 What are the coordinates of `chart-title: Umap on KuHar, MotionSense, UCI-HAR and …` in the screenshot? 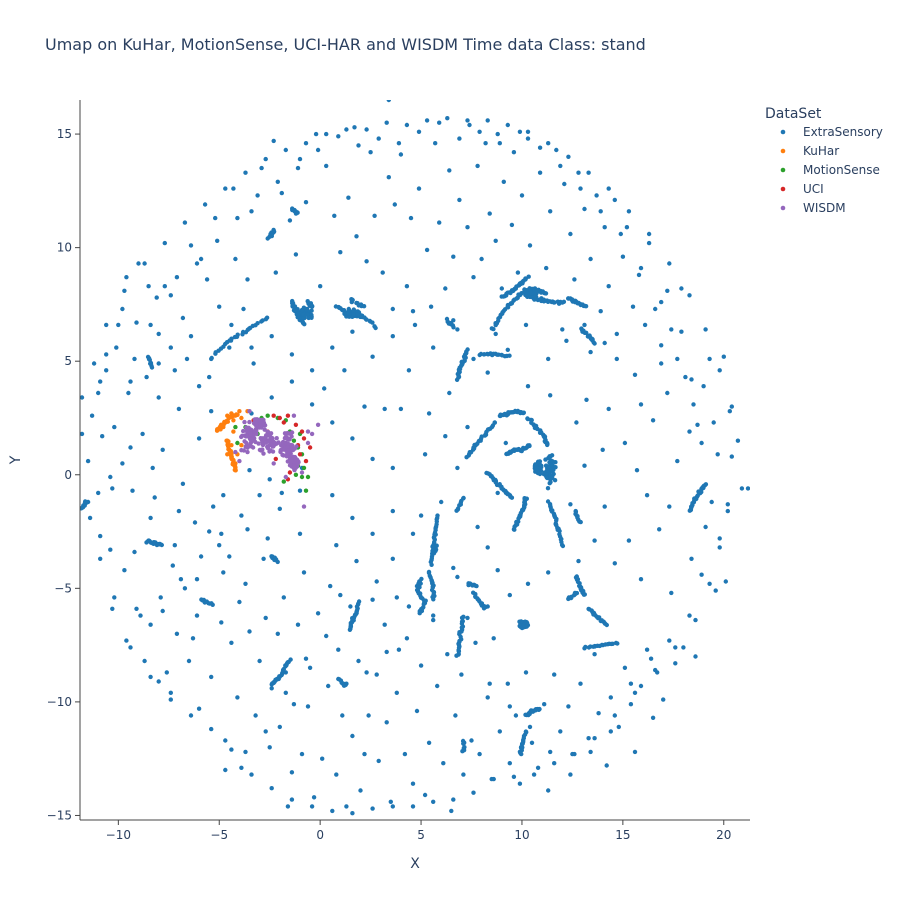 It's located at (345, 44).